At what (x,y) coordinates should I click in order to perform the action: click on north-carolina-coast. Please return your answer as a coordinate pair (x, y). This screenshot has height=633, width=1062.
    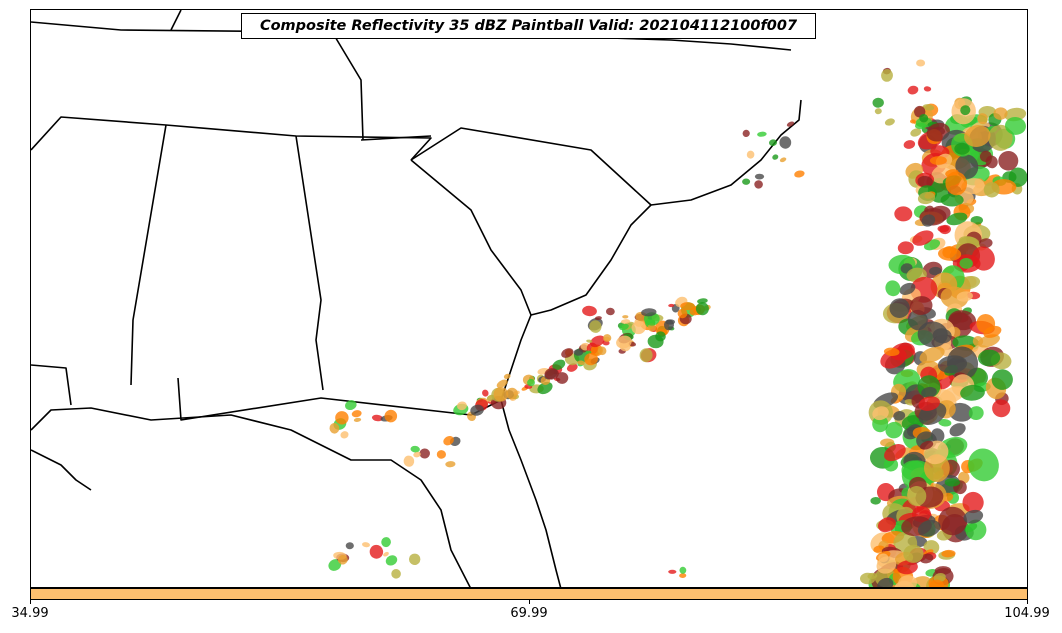
    Looking at the image, I should click on (726, 152).